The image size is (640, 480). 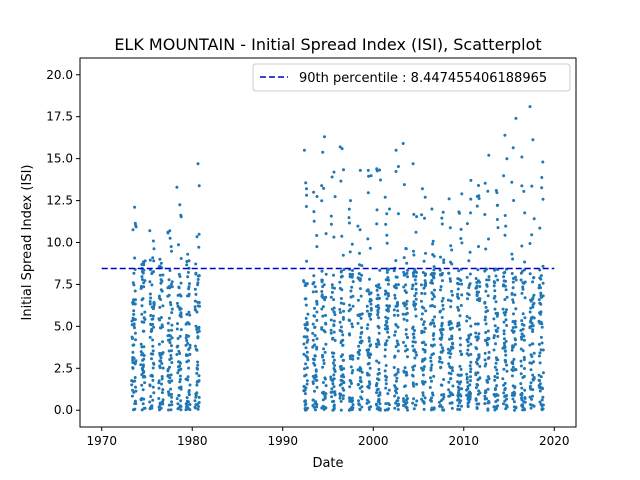 I want to click on x-tick-label: 2010, so click(x=463, y=441).